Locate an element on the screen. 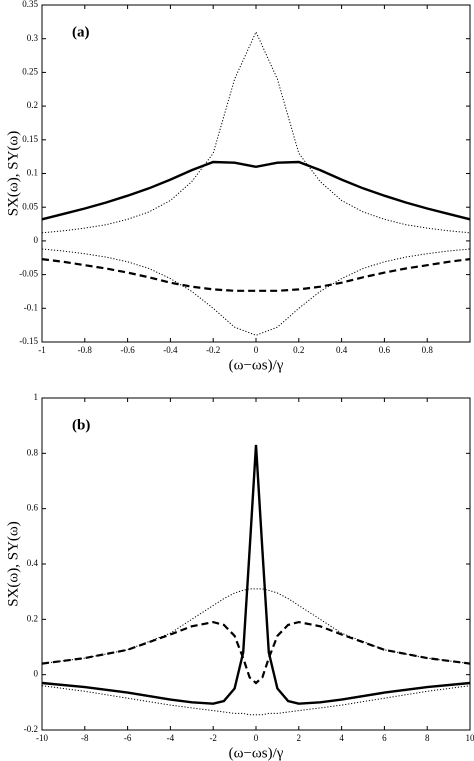 The height and width of the screenshot is (761, 474). x-tick-label: 0.6 is located at coordinates (385, 350).